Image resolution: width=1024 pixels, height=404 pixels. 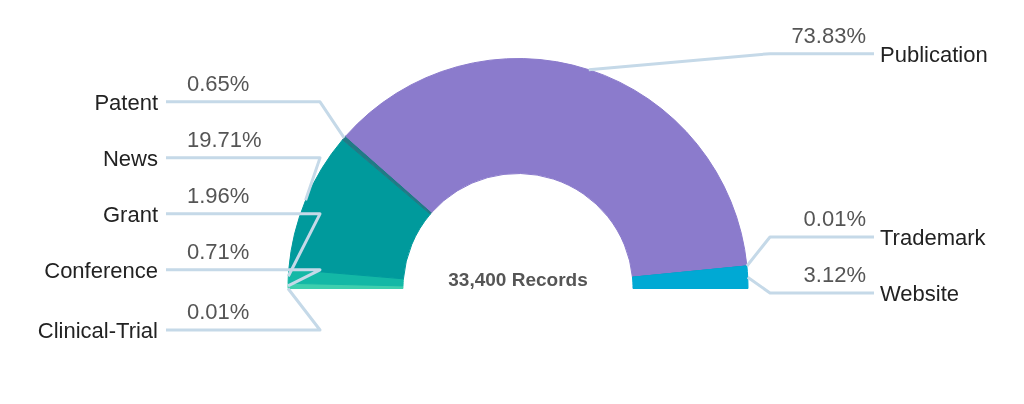 What do you see at coordinates (933, 238) in the screenshot?
I see `slice-label: Trademark` at bounding box center [933, 238].